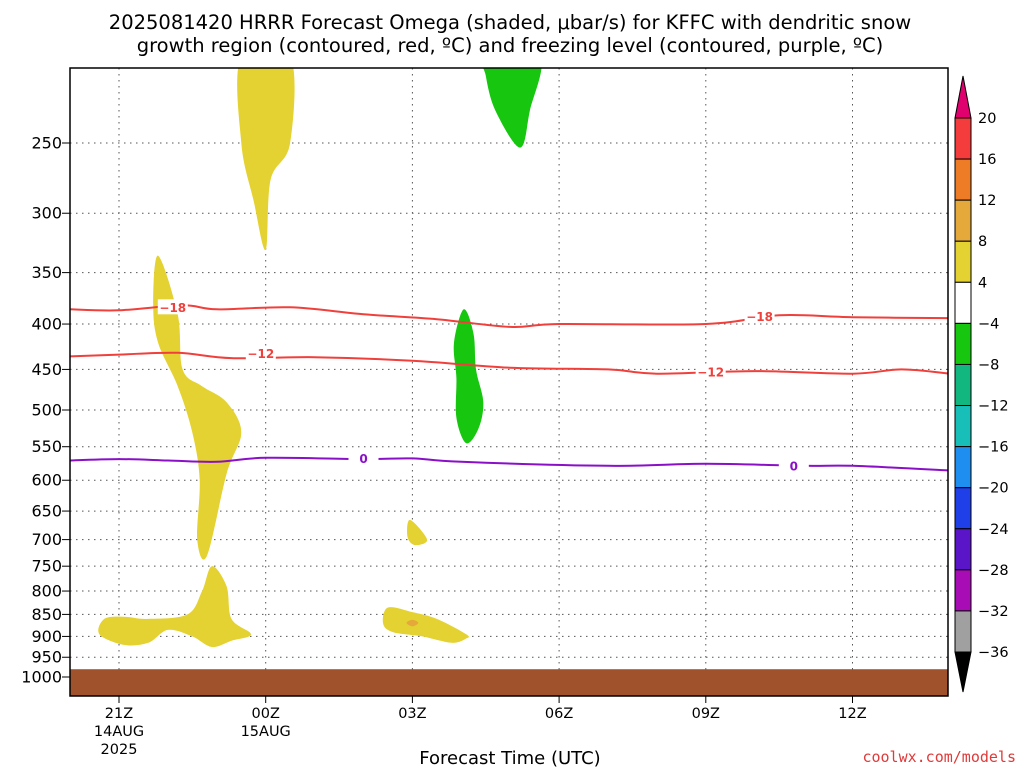 This screenshot has height=768, width=1024. Describe the element at coordinates (119, 750) in the screenshot. I see `x-tick-year-21Z: 2025` at that location.